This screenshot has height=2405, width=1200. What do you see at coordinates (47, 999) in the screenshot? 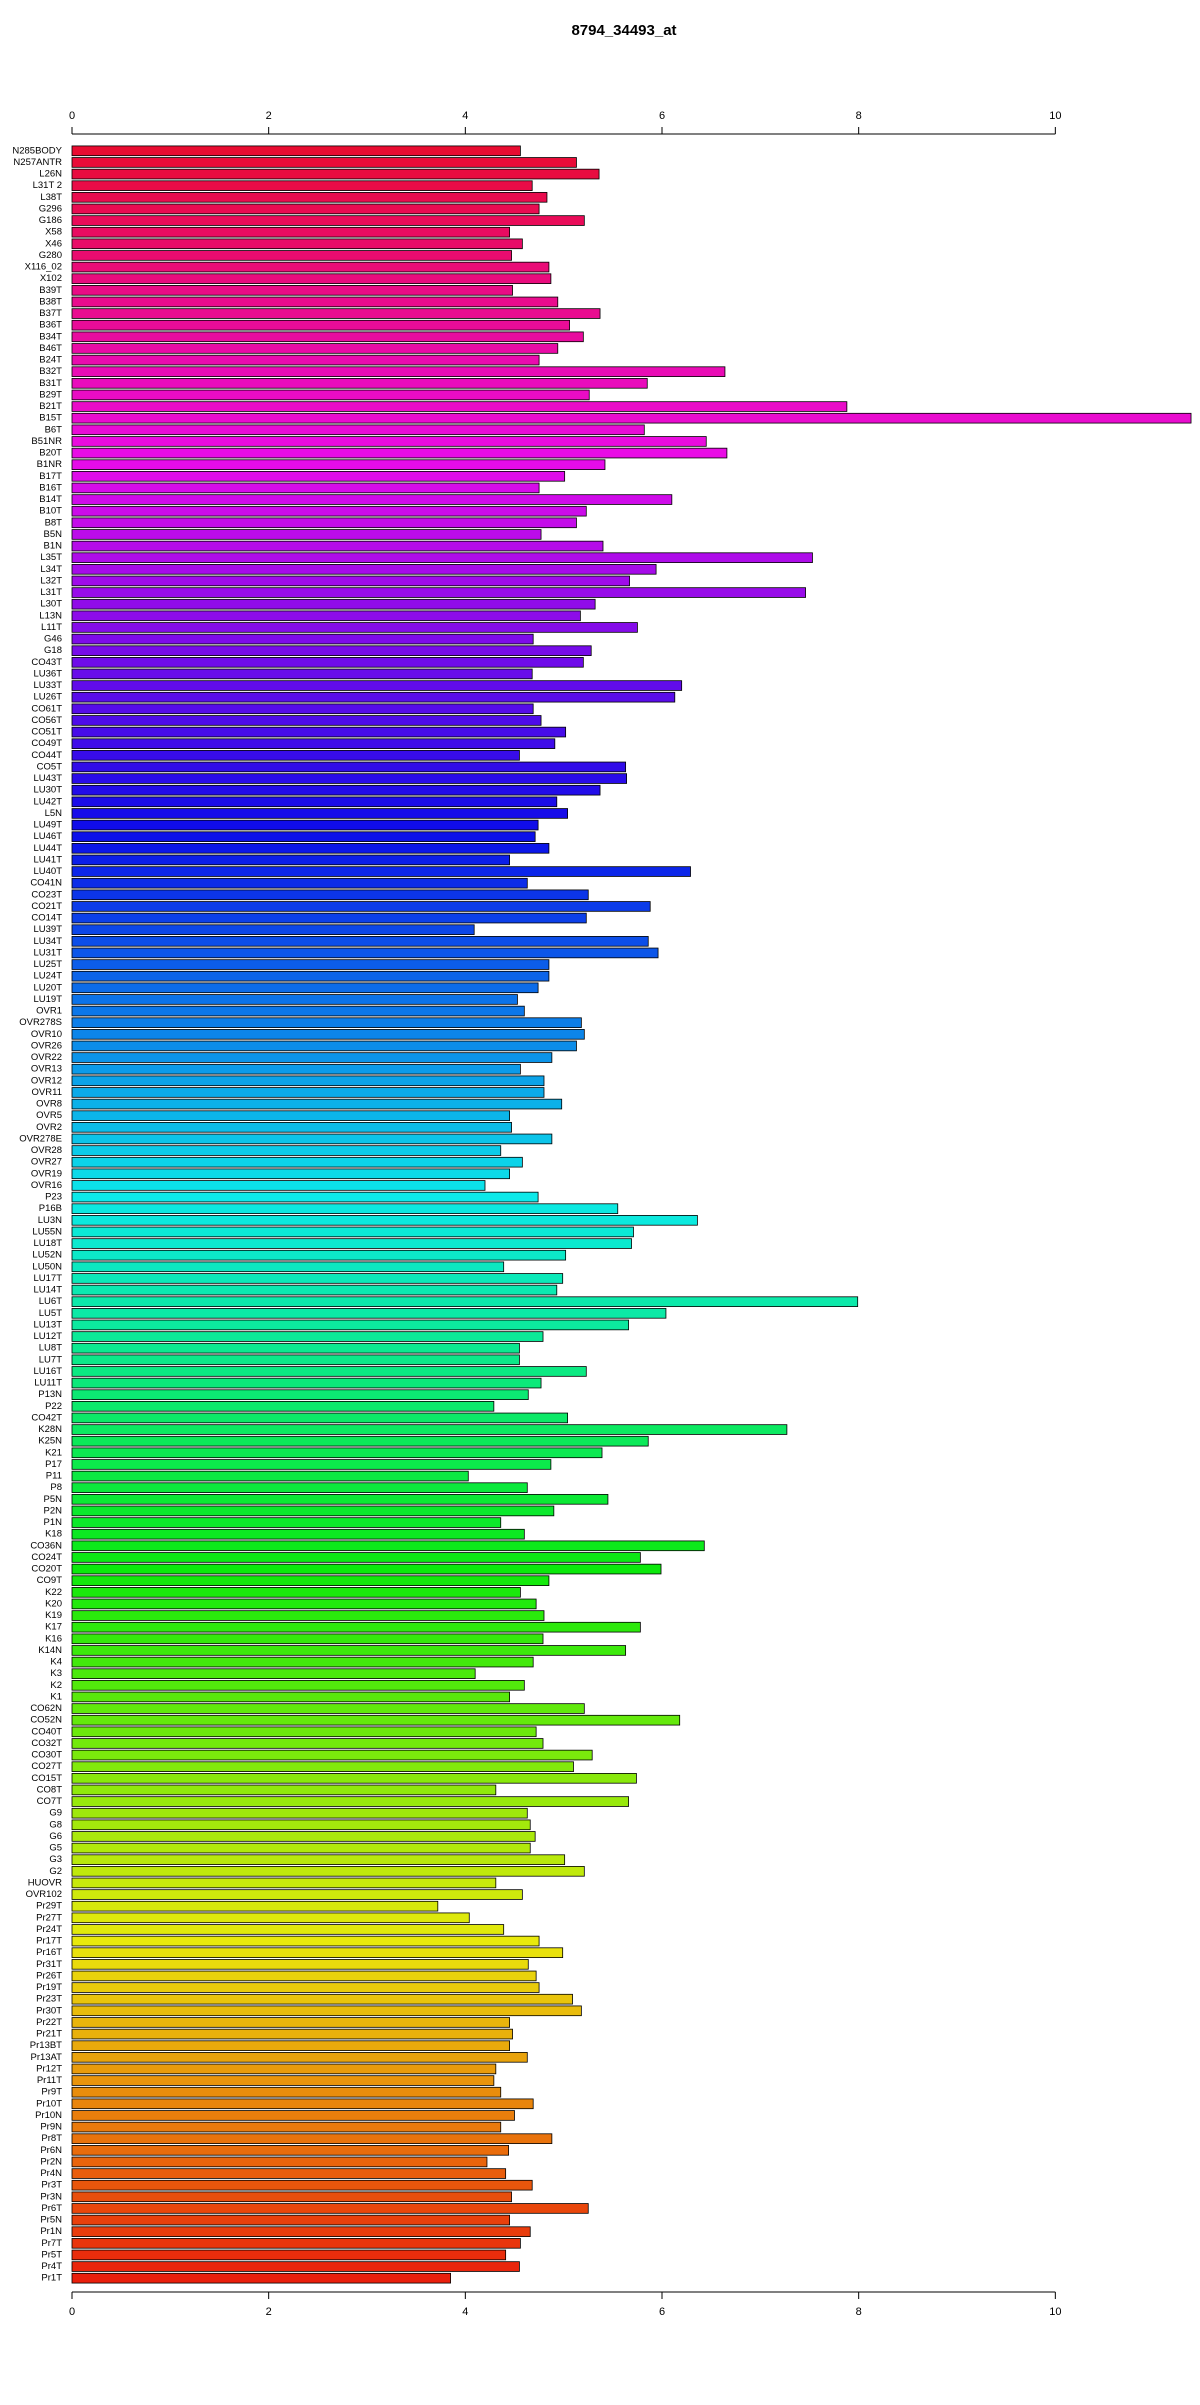
I see `y-tick-label: LU19T` at bounding box center [47, 999].